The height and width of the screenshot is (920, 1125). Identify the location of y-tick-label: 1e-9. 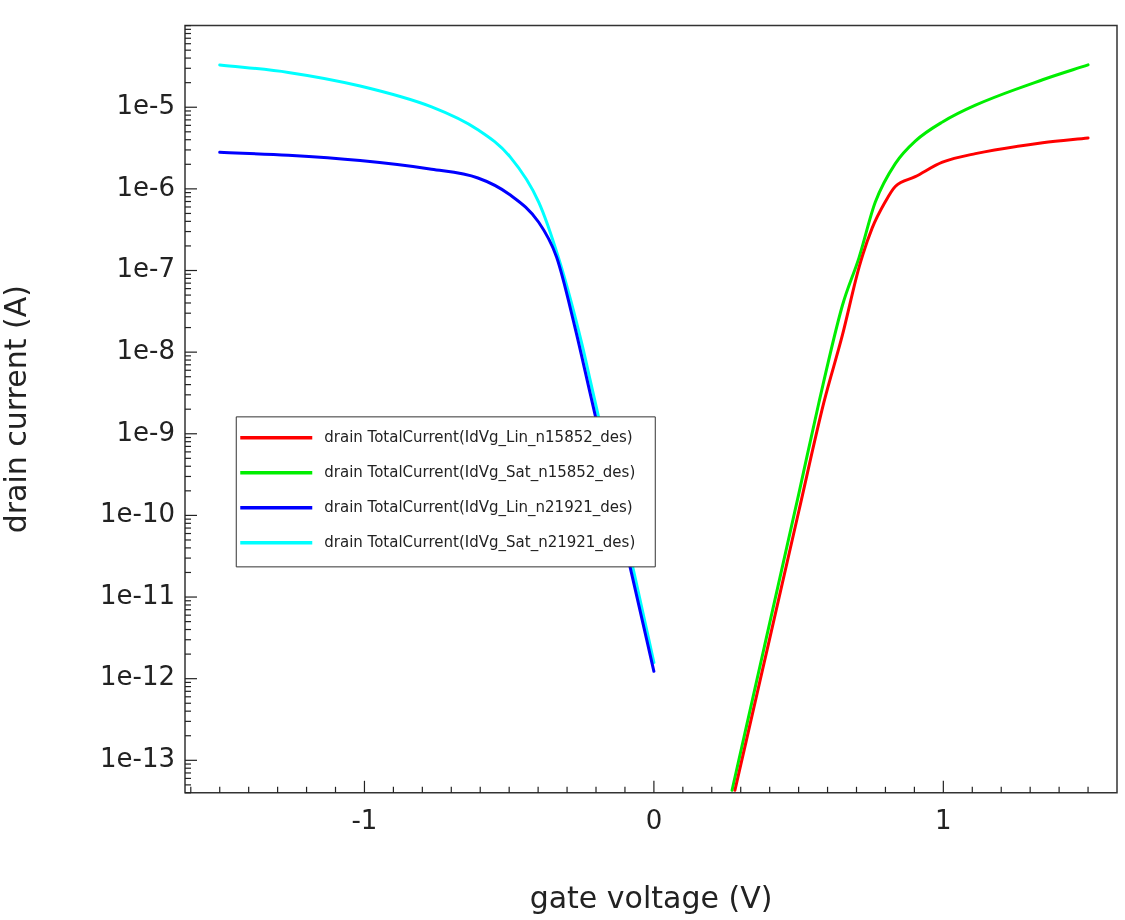
(145, 431).